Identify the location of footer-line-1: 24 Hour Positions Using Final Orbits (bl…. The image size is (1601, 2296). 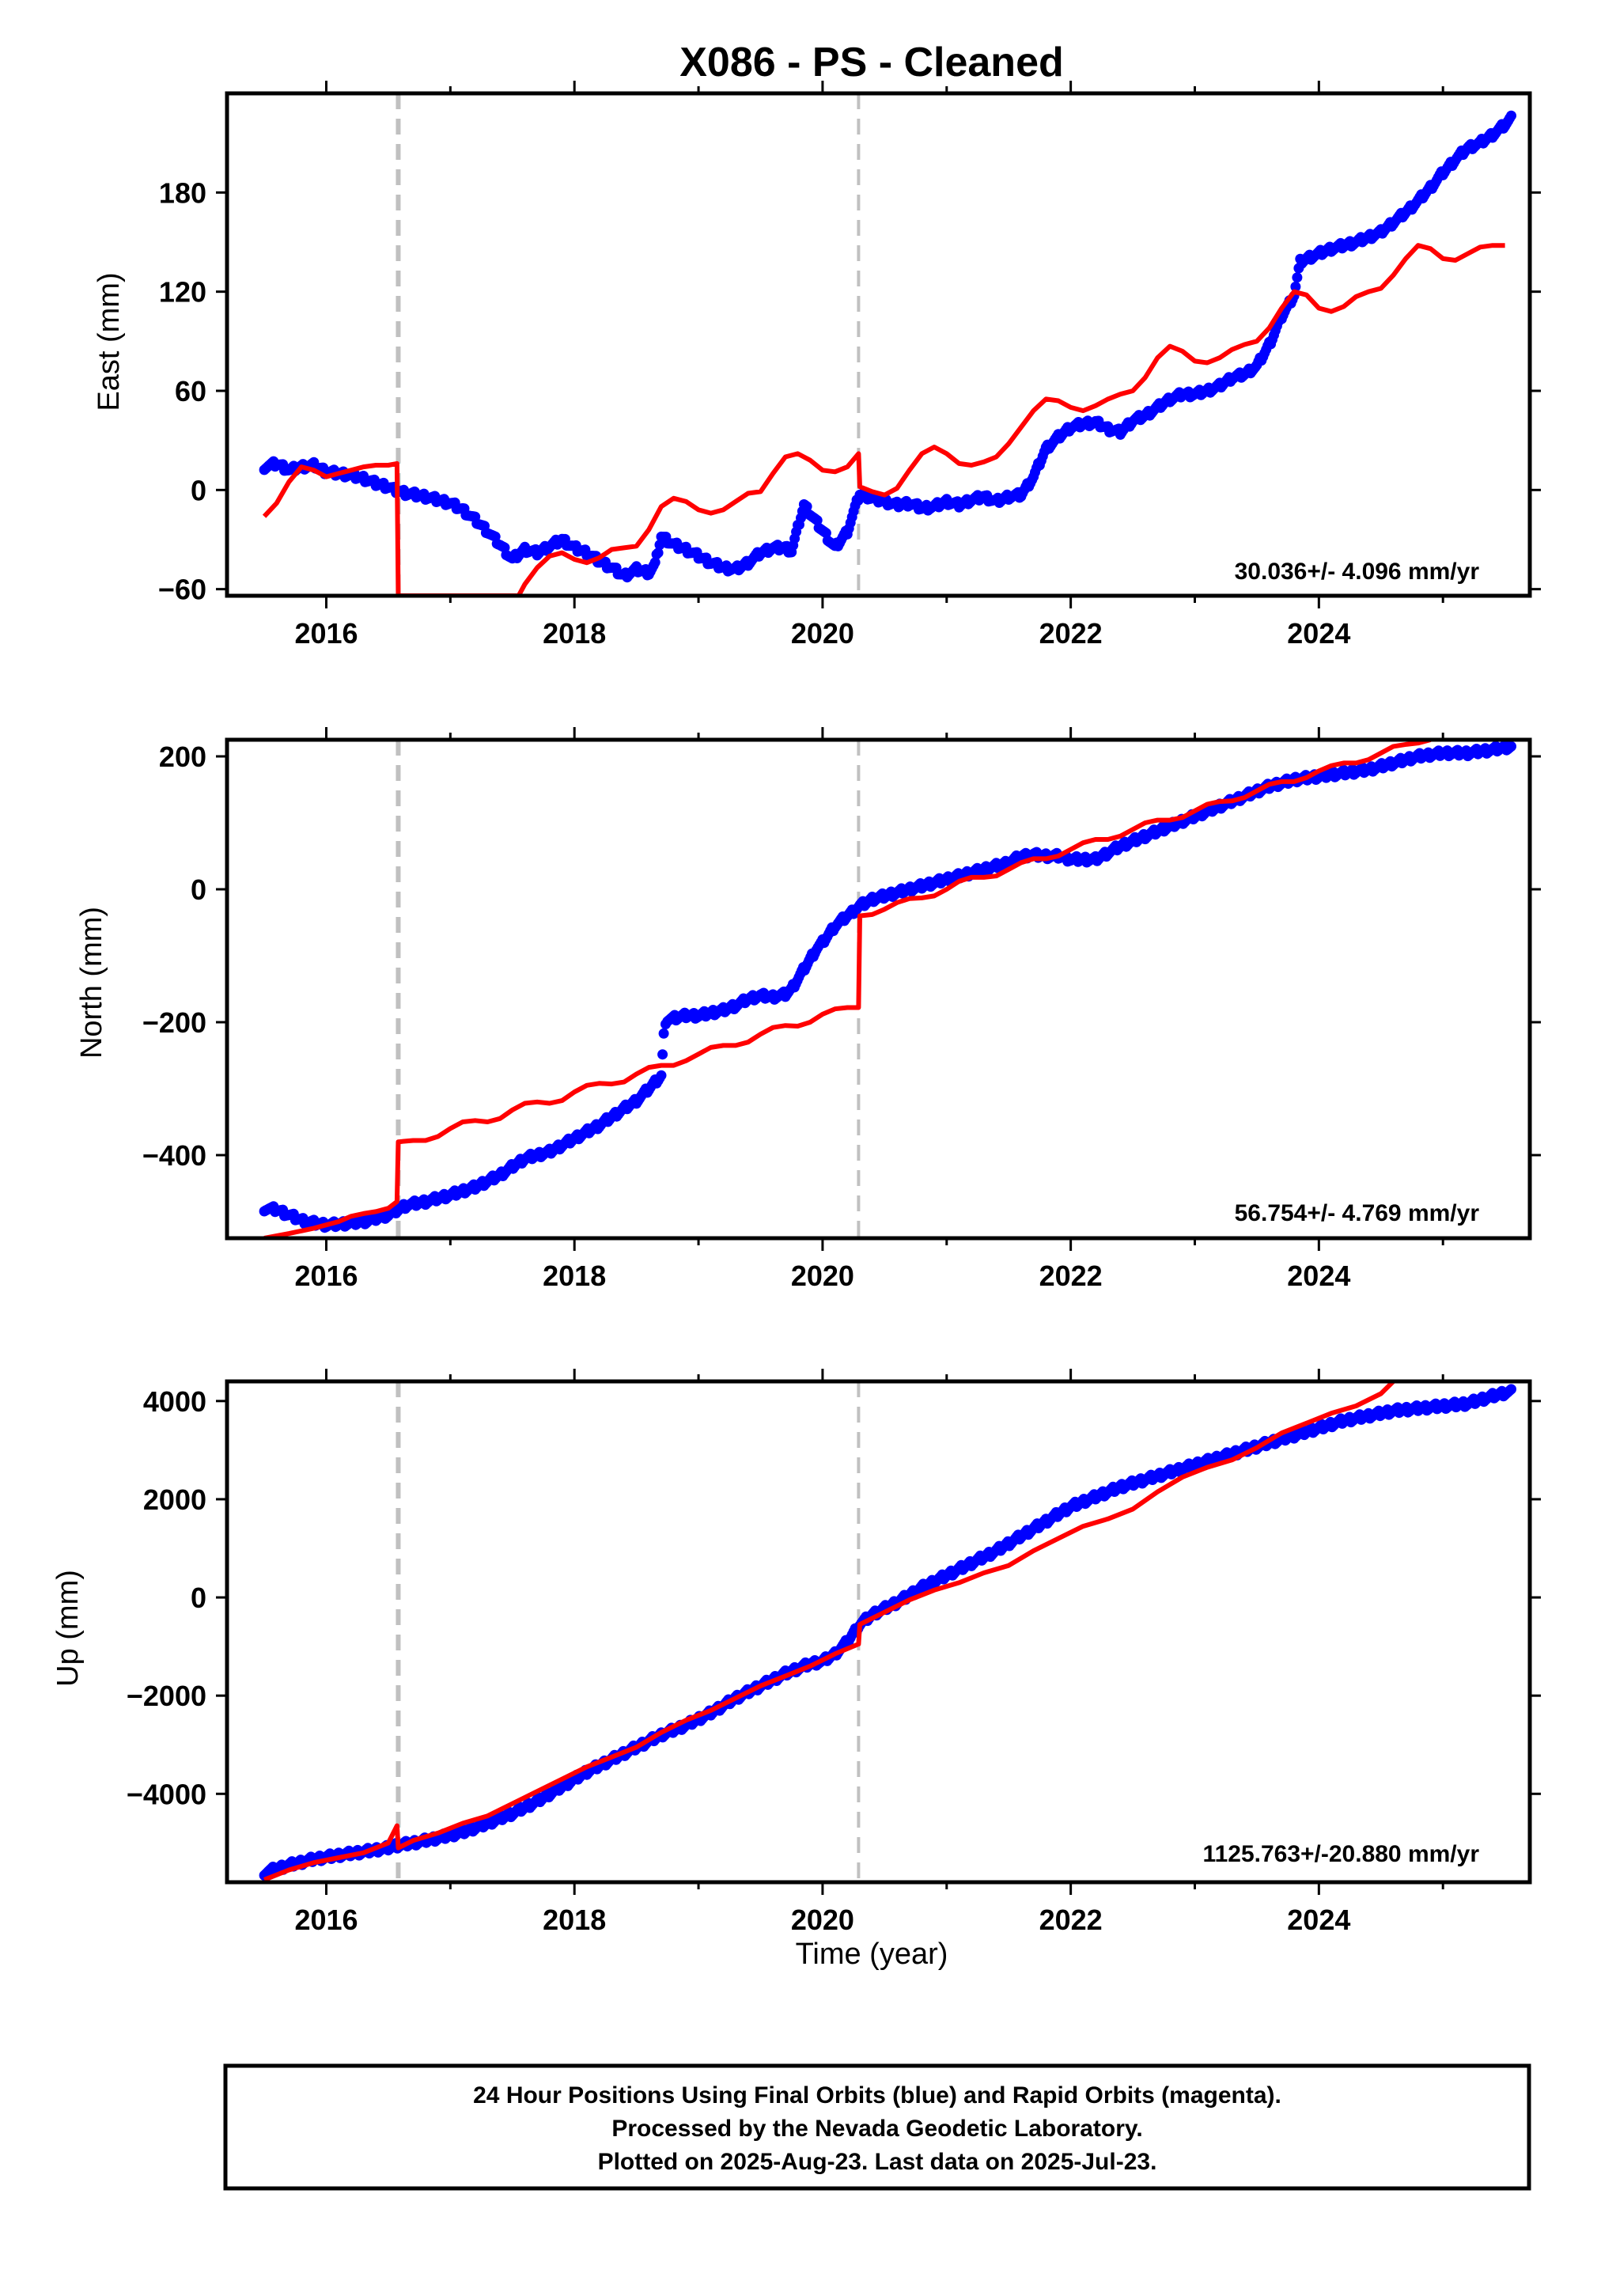
(877, 2095).